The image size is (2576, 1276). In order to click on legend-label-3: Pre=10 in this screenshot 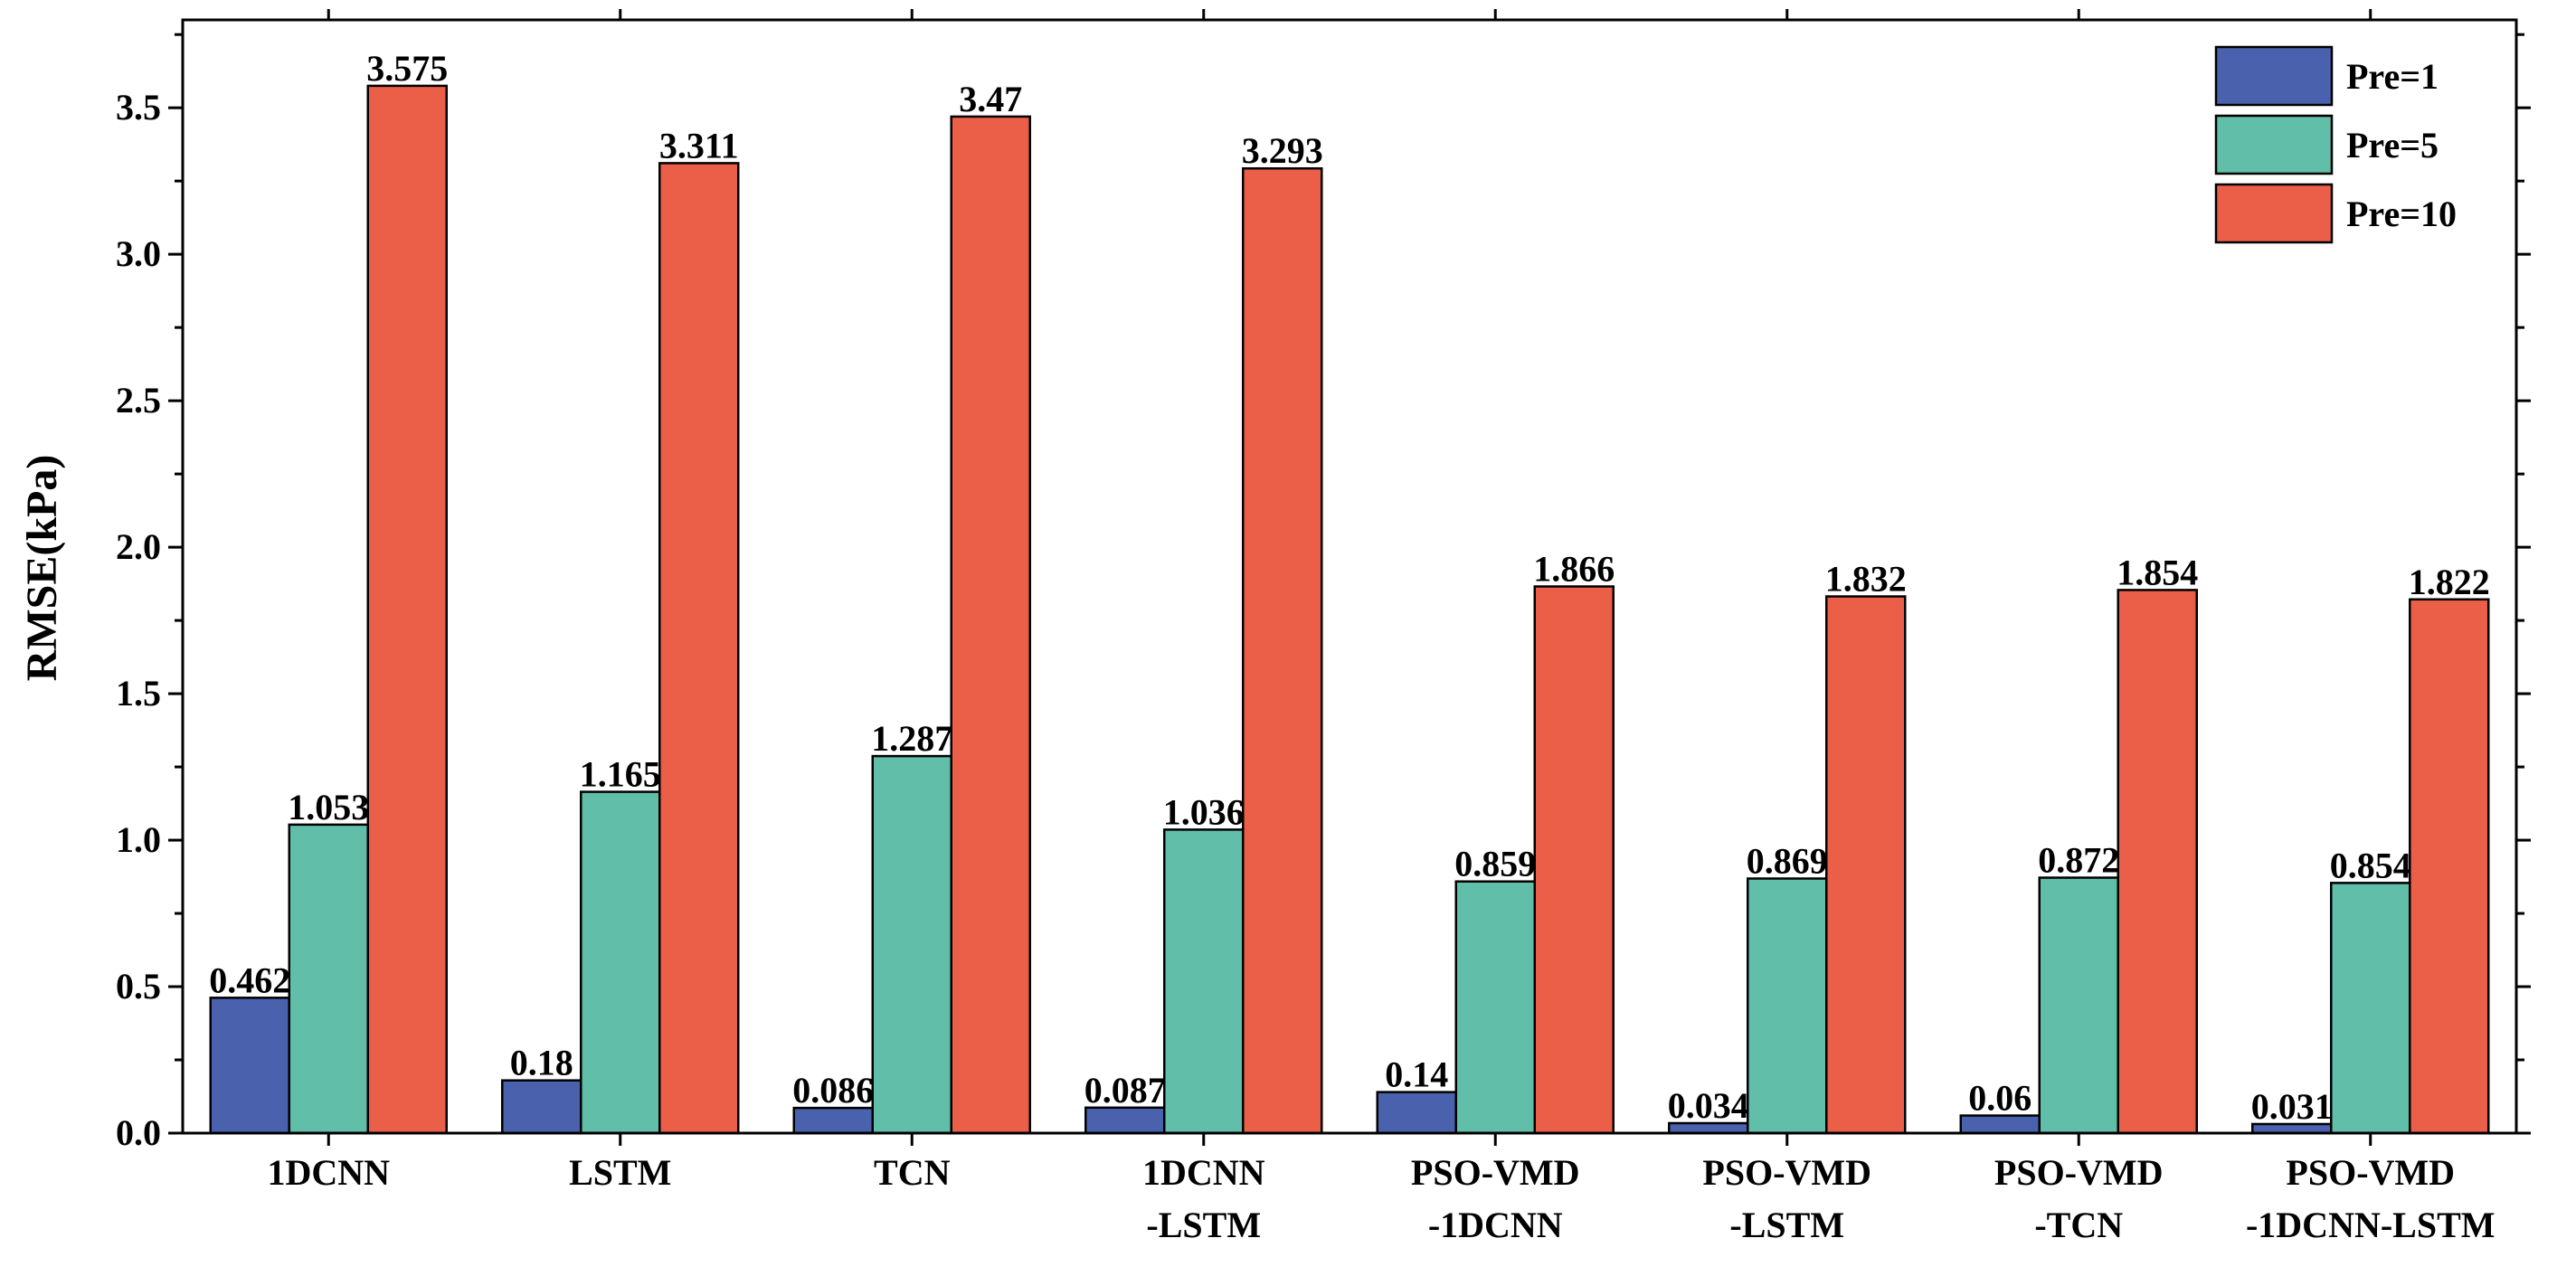, I will do `click(2402, 214)`.